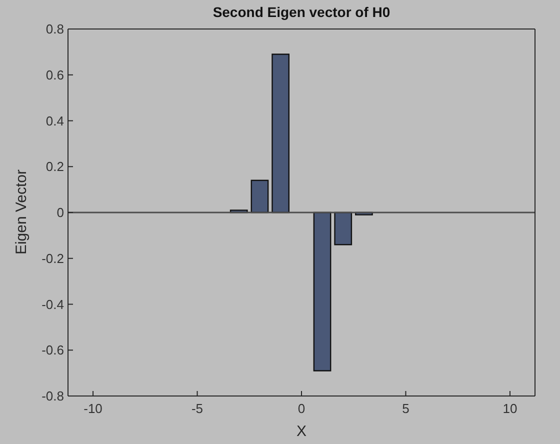 This screenshot has height=444, width=560. What do you see at coordinates (510, 408) in the screenshot?
I see `x-tick-label: 10` at bounding box center [510, 408].